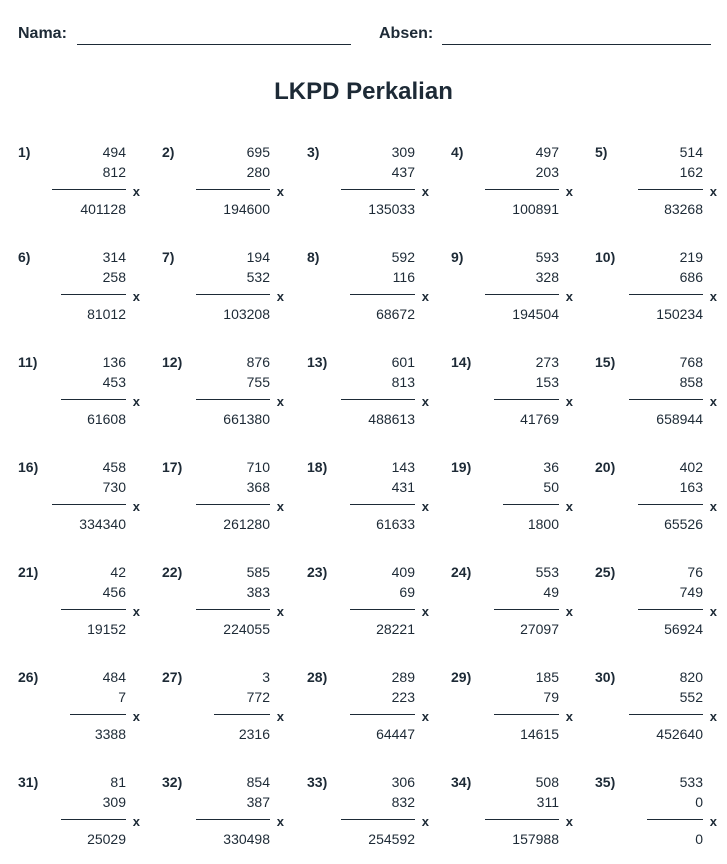  I want to click on problem-number: 21), so click(28, 572).